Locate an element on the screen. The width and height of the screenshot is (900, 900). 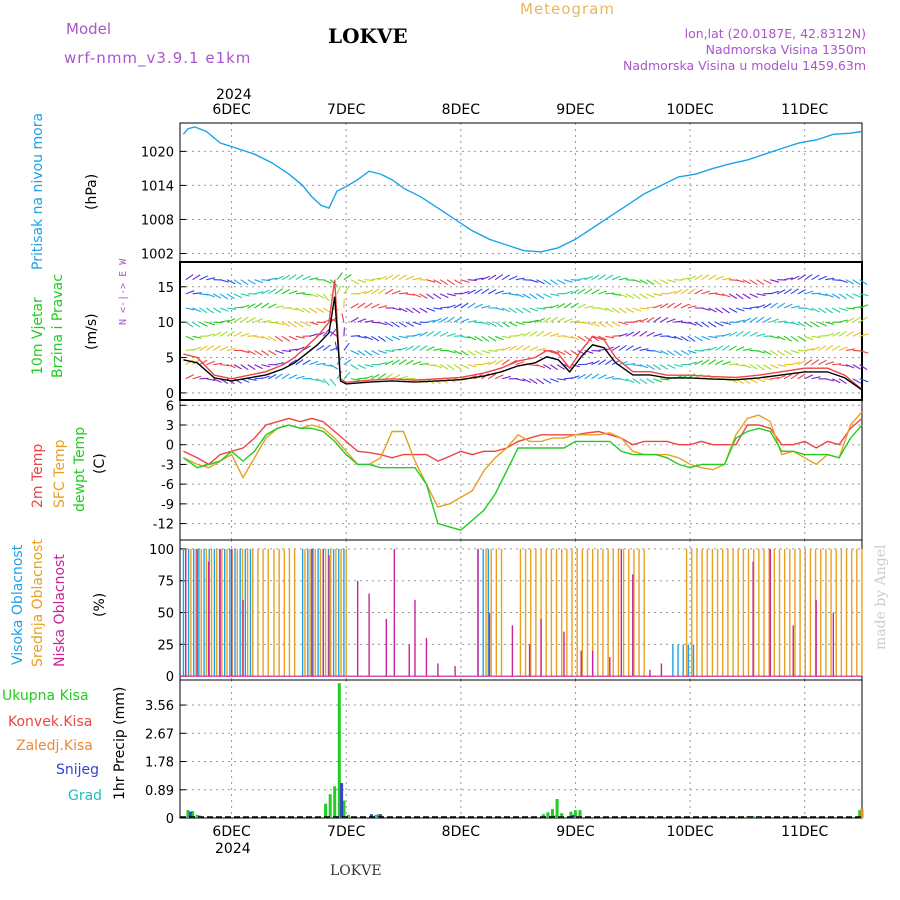
model-label: Model is located at coordinates (88, 29).